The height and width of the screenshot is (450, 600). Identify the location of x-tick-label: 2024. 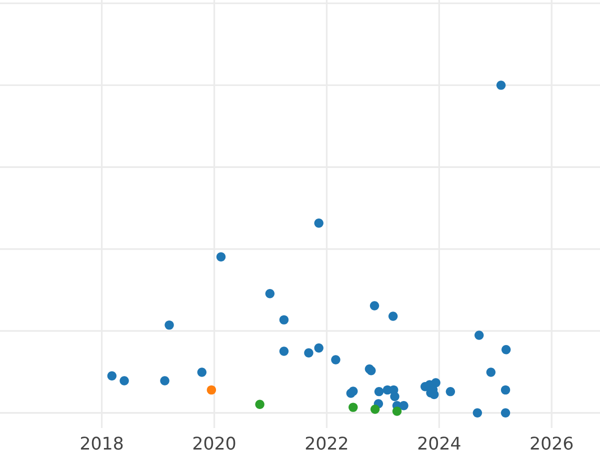
(439, 443).